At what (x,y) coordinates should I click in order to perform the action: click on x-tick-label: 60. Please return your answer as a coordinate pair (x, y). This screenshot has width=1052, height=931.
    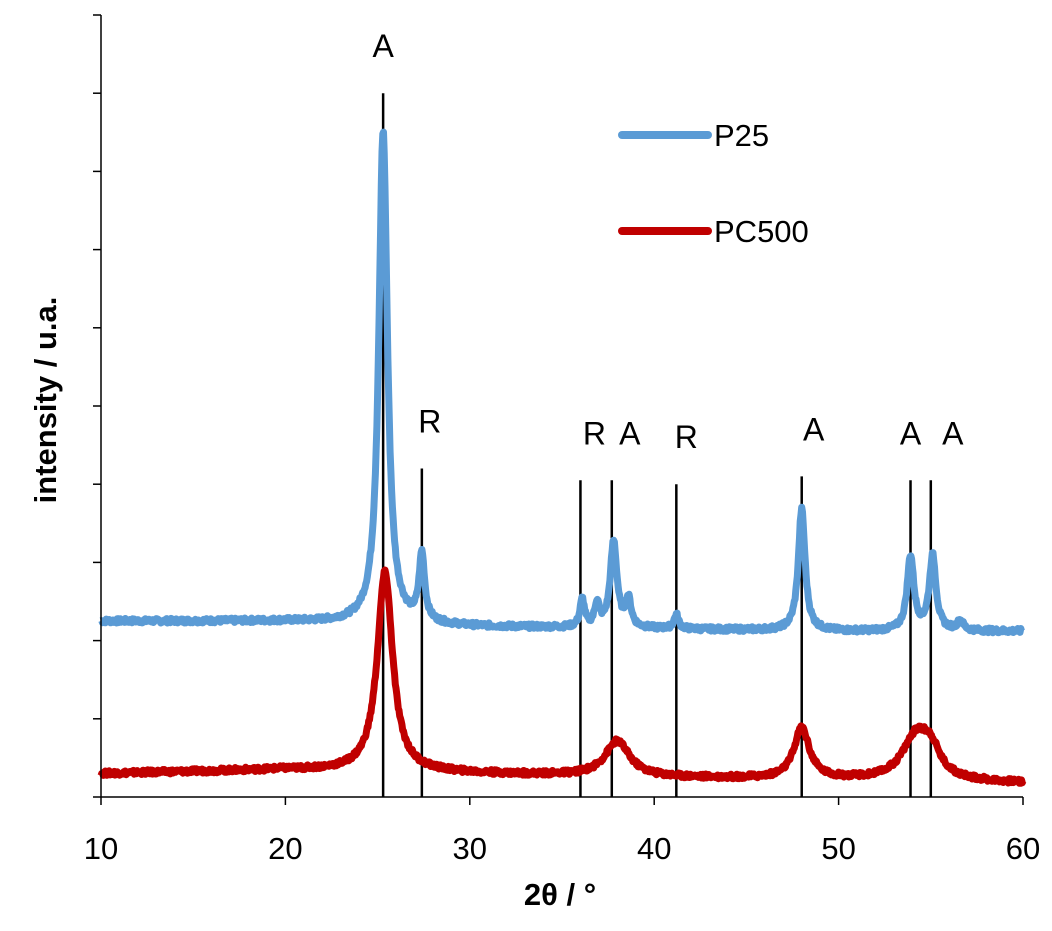
    Looking at the image, I should click on (1023, 848).